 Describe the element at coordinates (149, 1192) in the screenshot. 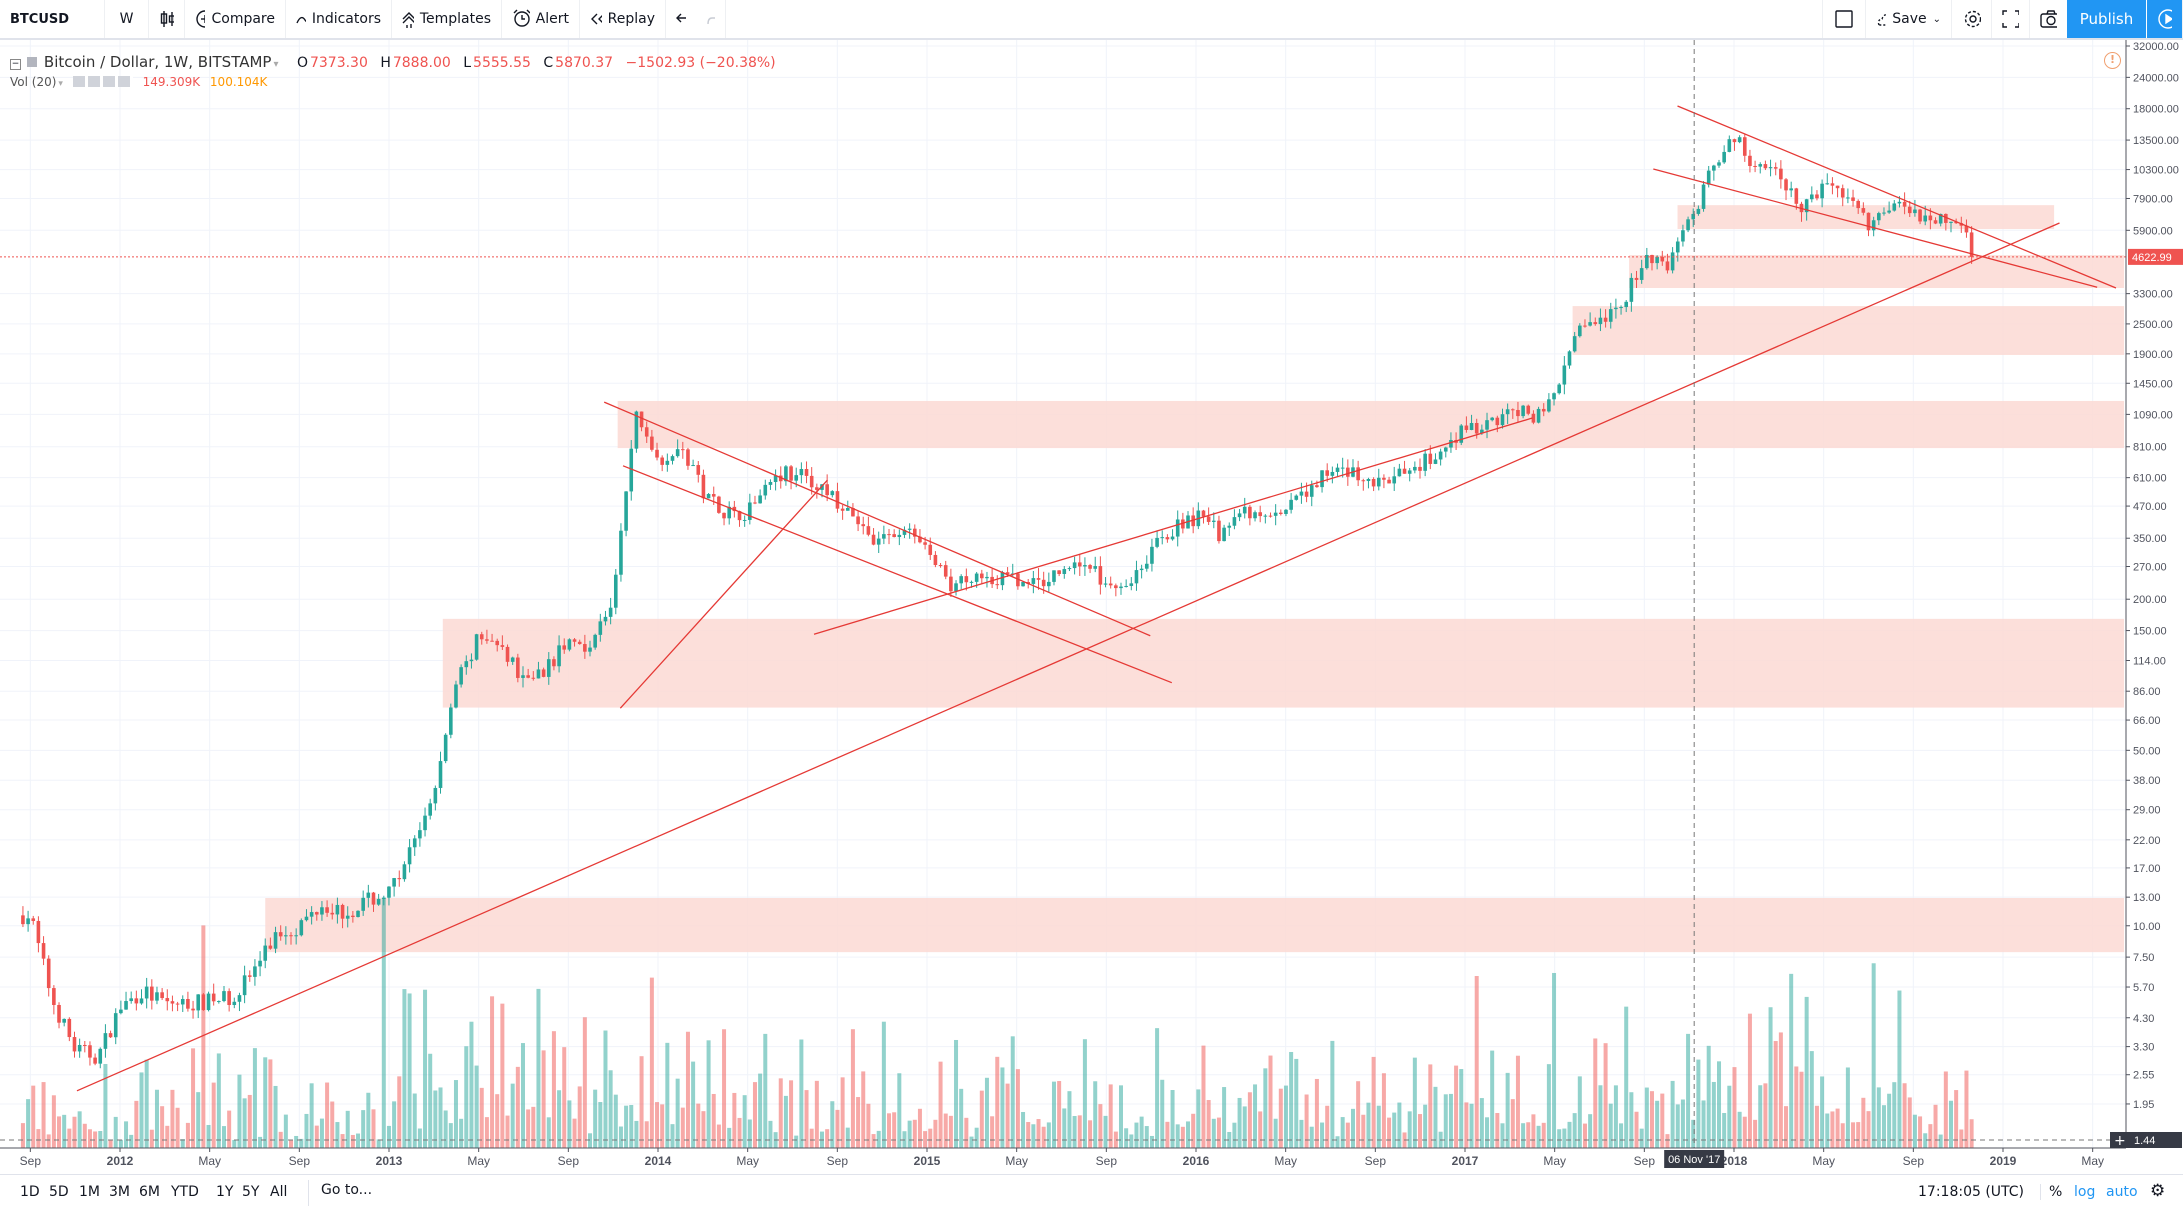

I see `range-6m: 6M` at that location.